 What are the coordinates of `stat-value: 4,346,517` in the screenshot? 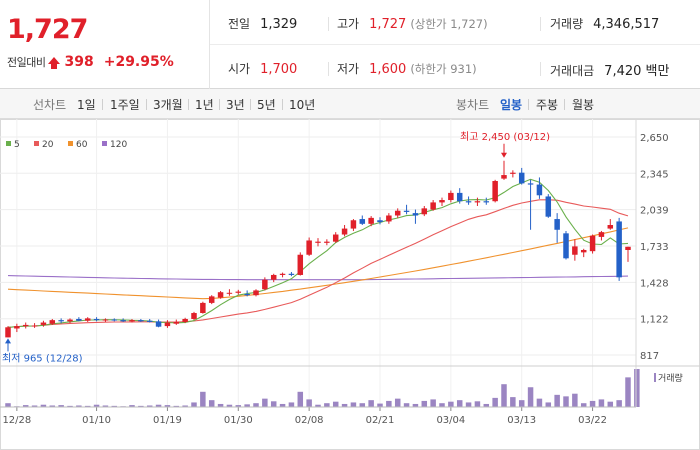 It's located at (626, 24).